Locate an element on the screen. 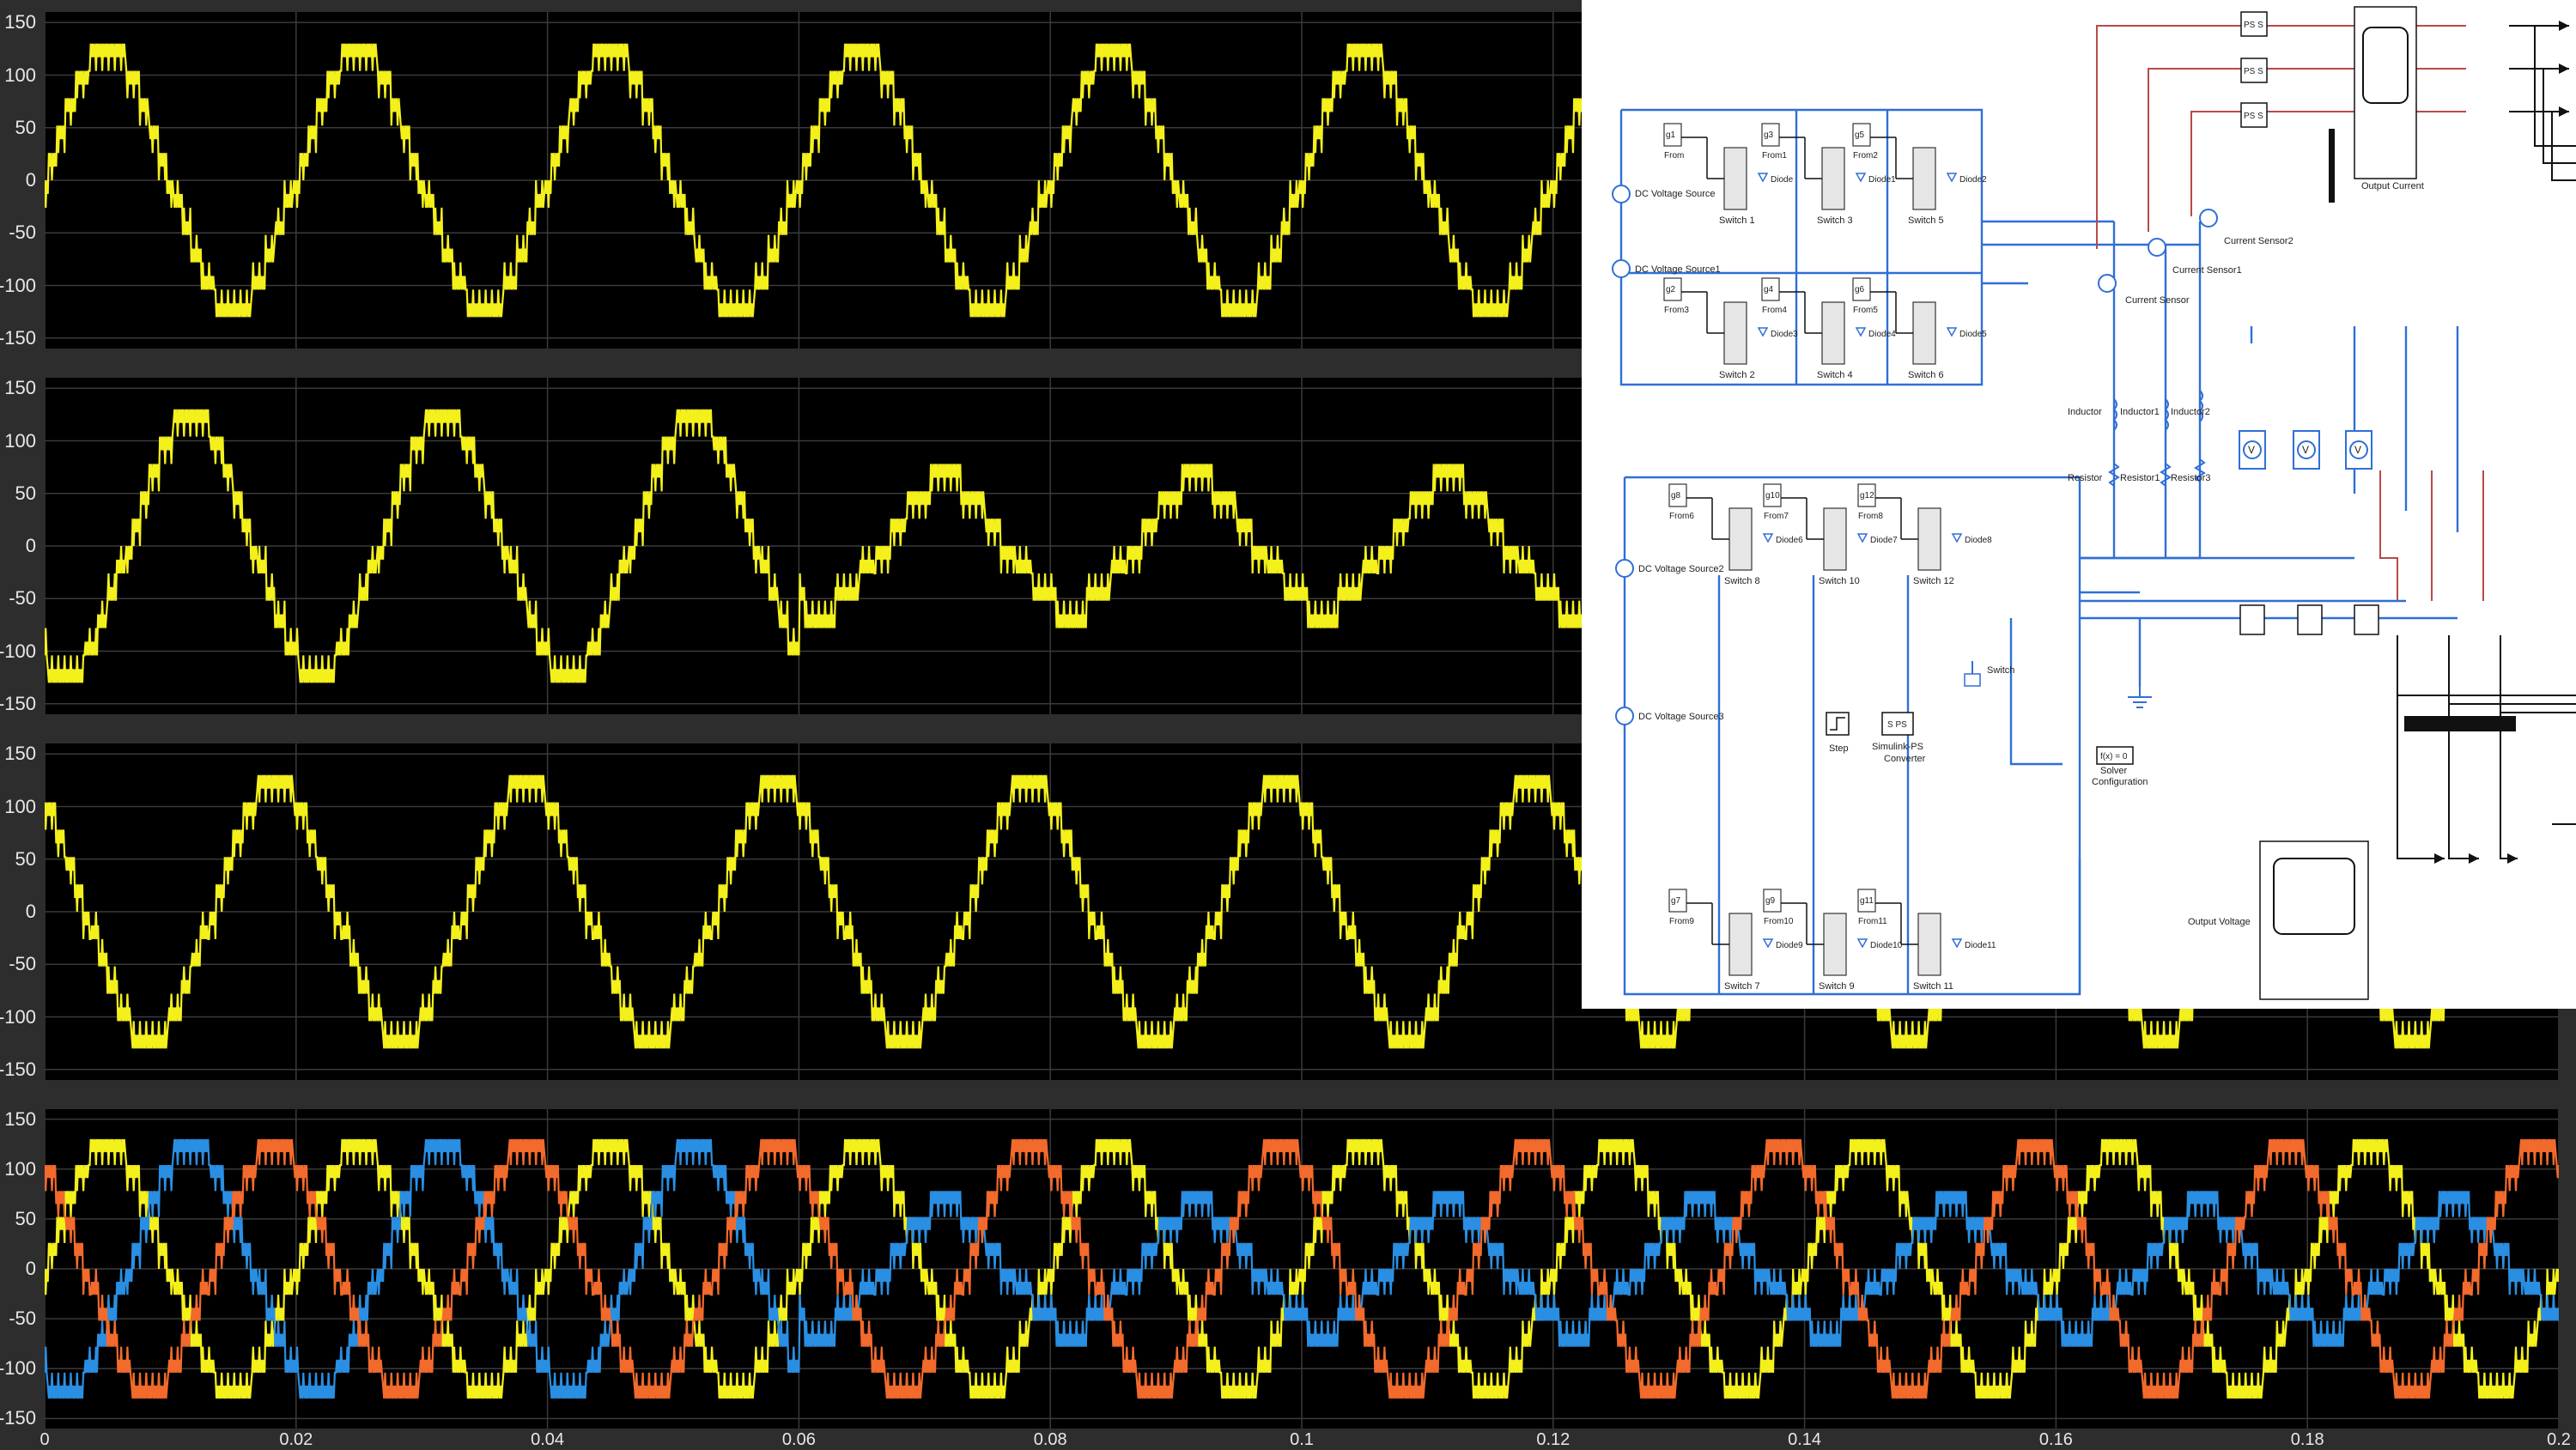 This screenshot has width=2576, height=1450. x-tick-label: 0 is located at coordinates (44, 1440).